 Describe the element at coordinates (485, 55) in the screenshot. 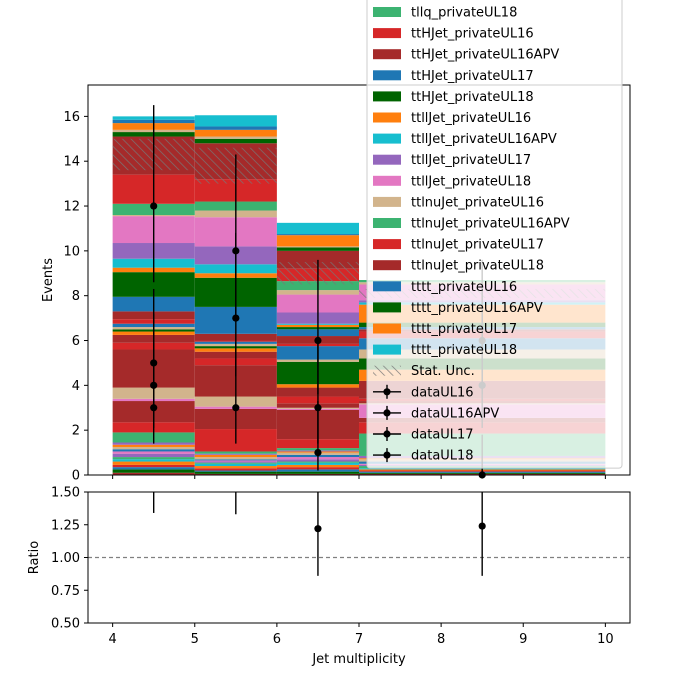

I see `legend-label: ttHJet_privateUL16APV` at that location.